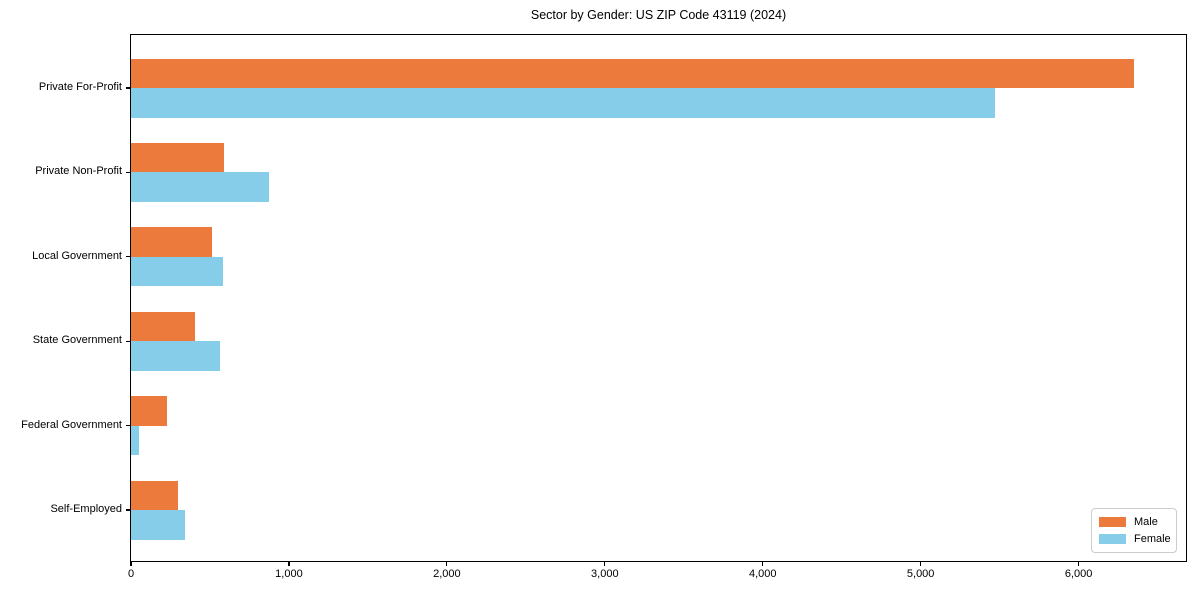  What do you see at coordinates (77, 255) in the screenshot?
I see `category-label-local-government: Local Government` at bounding box center [77, 255].